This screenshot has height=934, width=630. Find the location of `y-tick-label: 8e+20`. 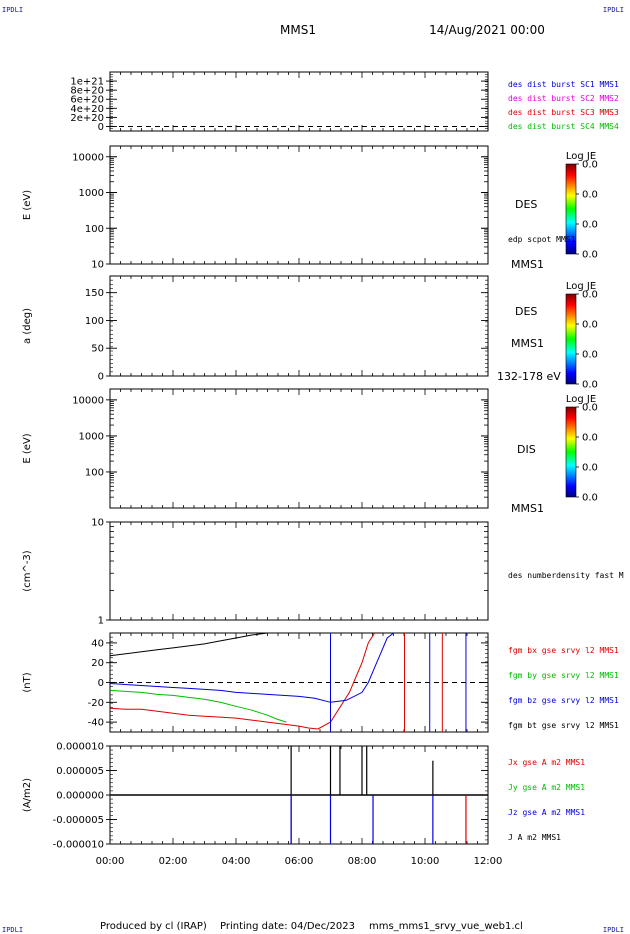

y-tick-label: 8e+20 is located at coordinates (87, 91).